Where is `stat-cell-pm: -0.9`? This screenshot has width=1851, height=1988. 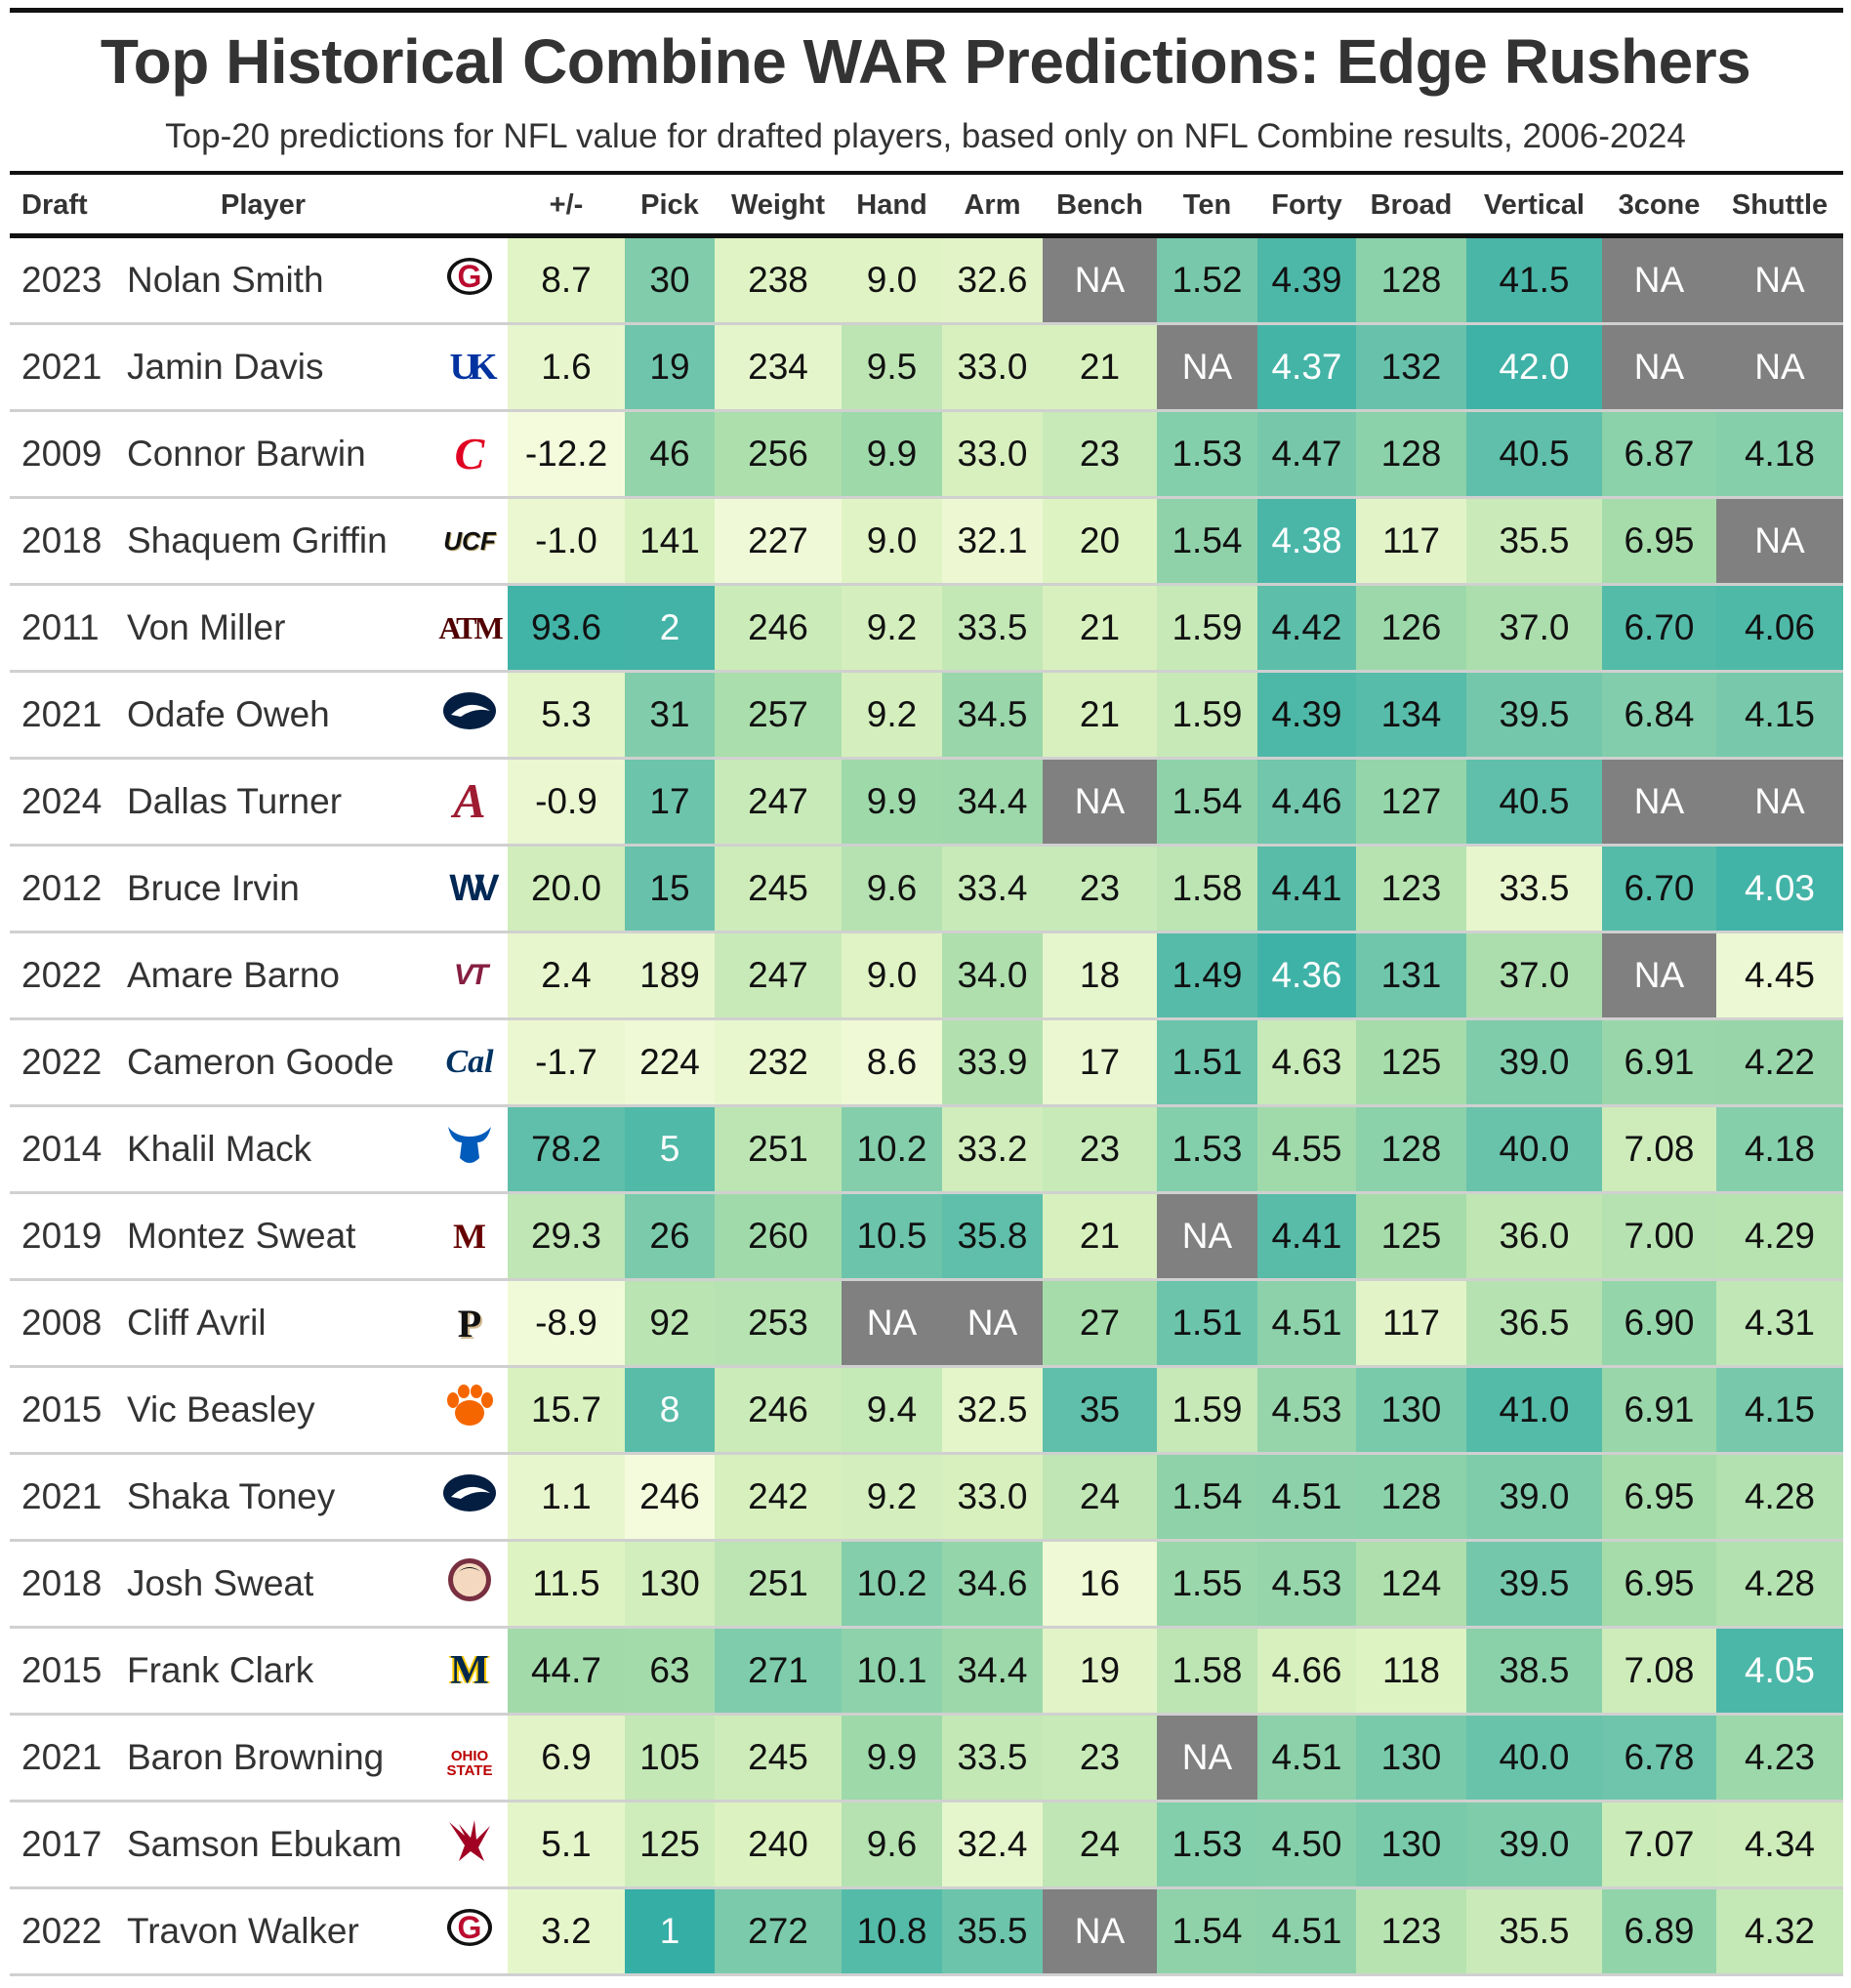
stat-cell-pm: -0.9 is located at coordinates (567, 802).